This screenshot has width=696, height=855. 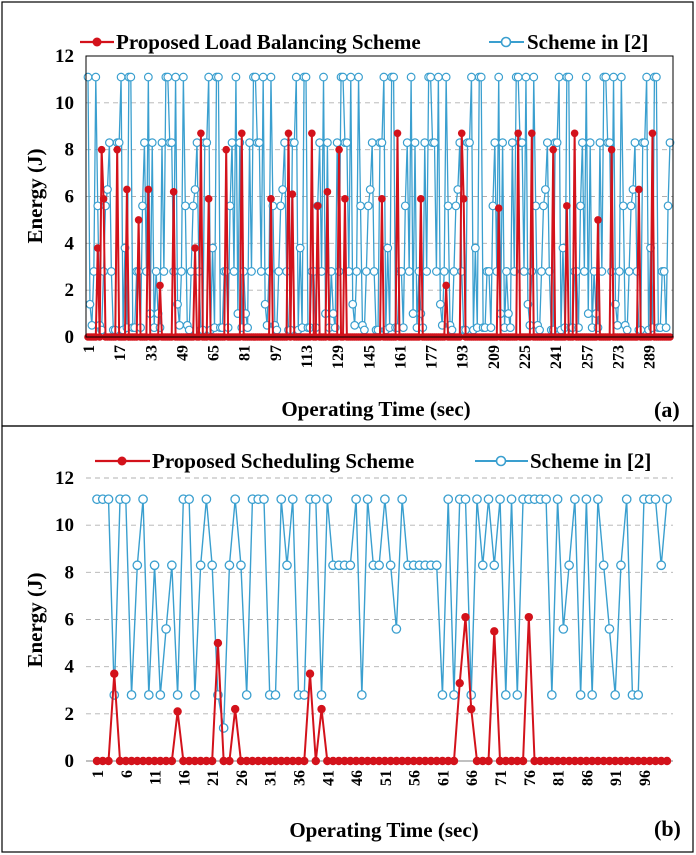 What do you see at coordinates (98, 774) in the screenshot?
I see `x-tick-label: 1` at bounding box center [98, 774].